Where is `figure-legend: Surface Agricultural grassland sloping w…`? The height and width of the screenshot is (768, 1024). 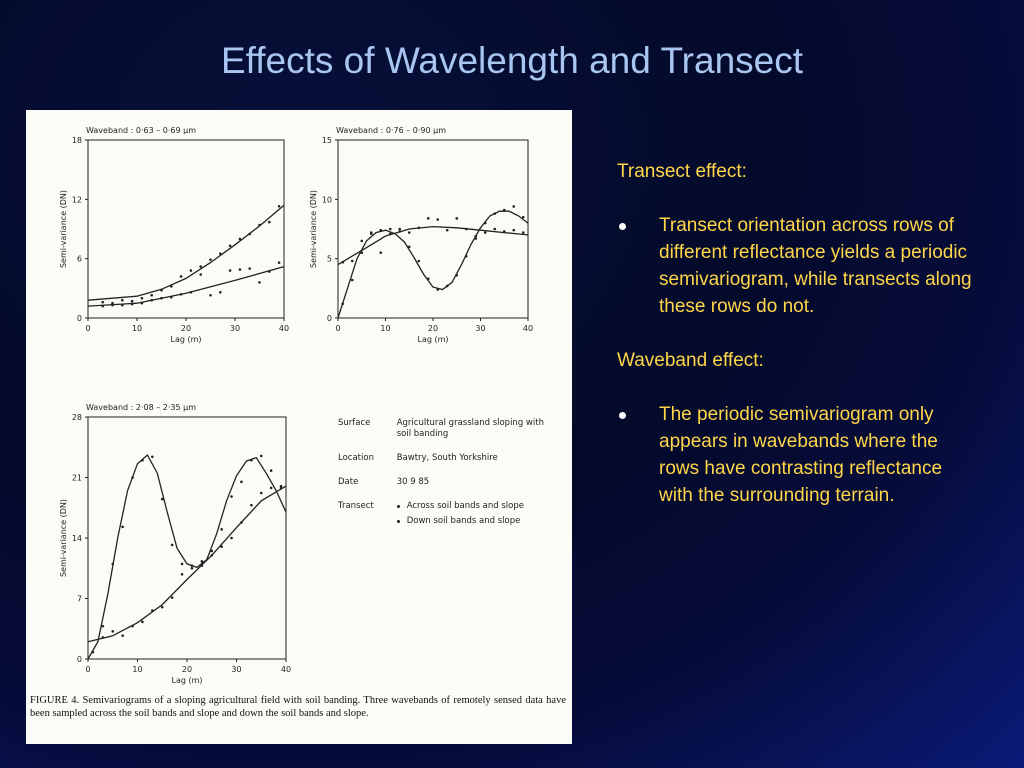
figure-legend: Surface Agricultural grassland sloping w… is located at coordinates (448, 479).